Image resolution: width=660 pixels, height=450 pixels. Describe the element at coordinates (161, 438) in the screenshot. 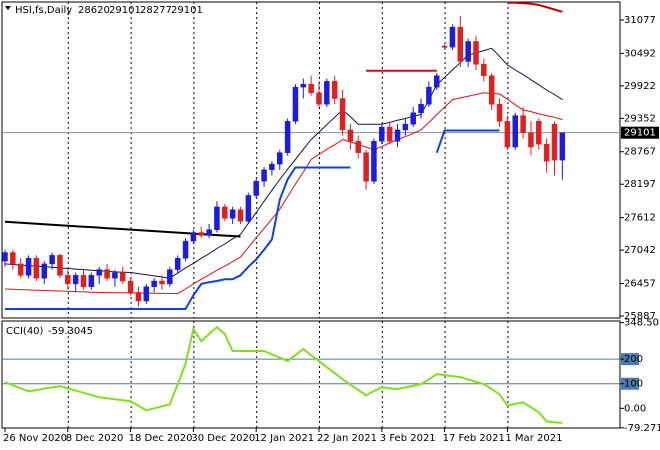

I see `x-tick-label: 18 Dec 2020` at that location.